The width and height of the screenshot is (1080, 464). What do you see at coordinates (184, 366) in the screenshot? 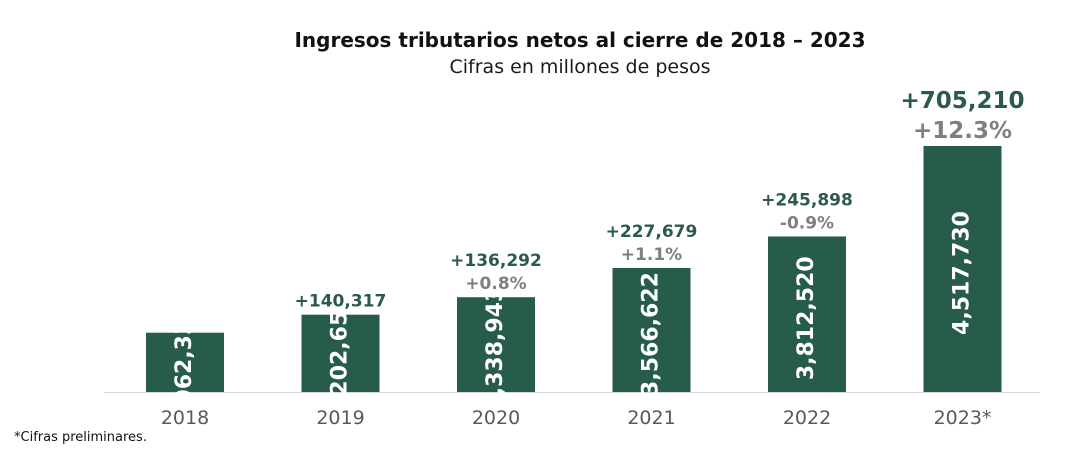
I see `bar-value-label: 3,062,334` at bounding box center [184, 366].